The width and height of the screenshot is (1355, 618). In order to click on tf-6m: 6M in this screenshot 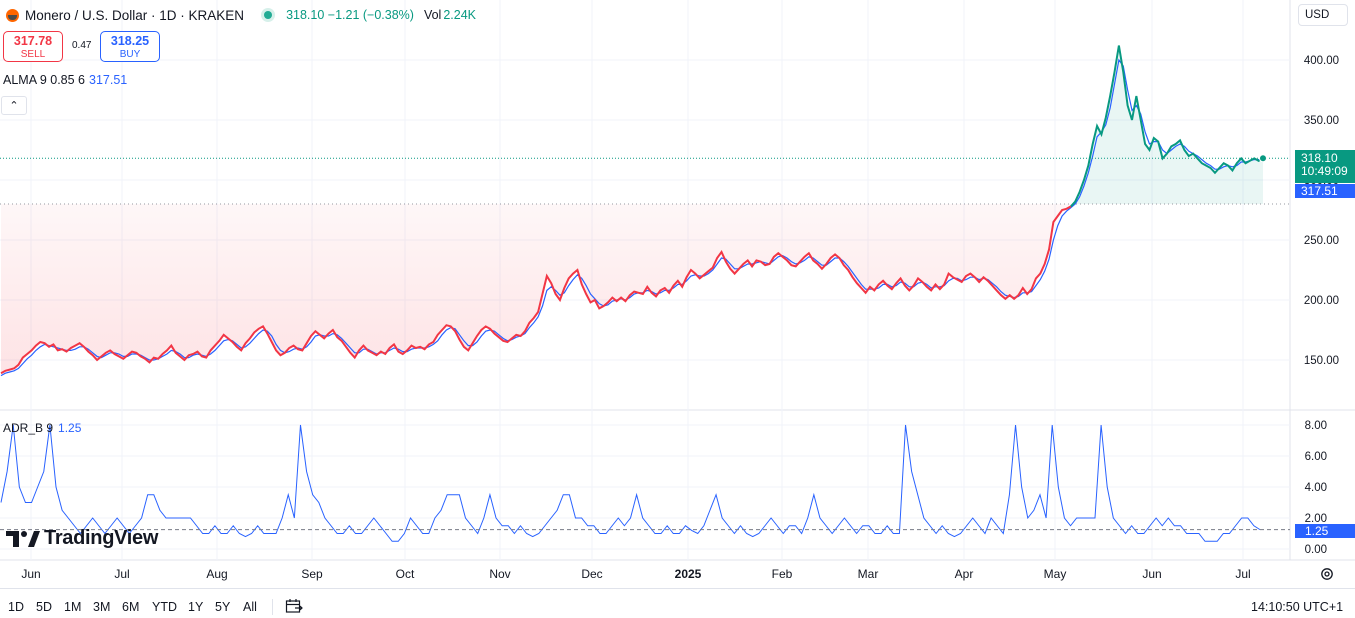, I will do `click(131, 607)`.